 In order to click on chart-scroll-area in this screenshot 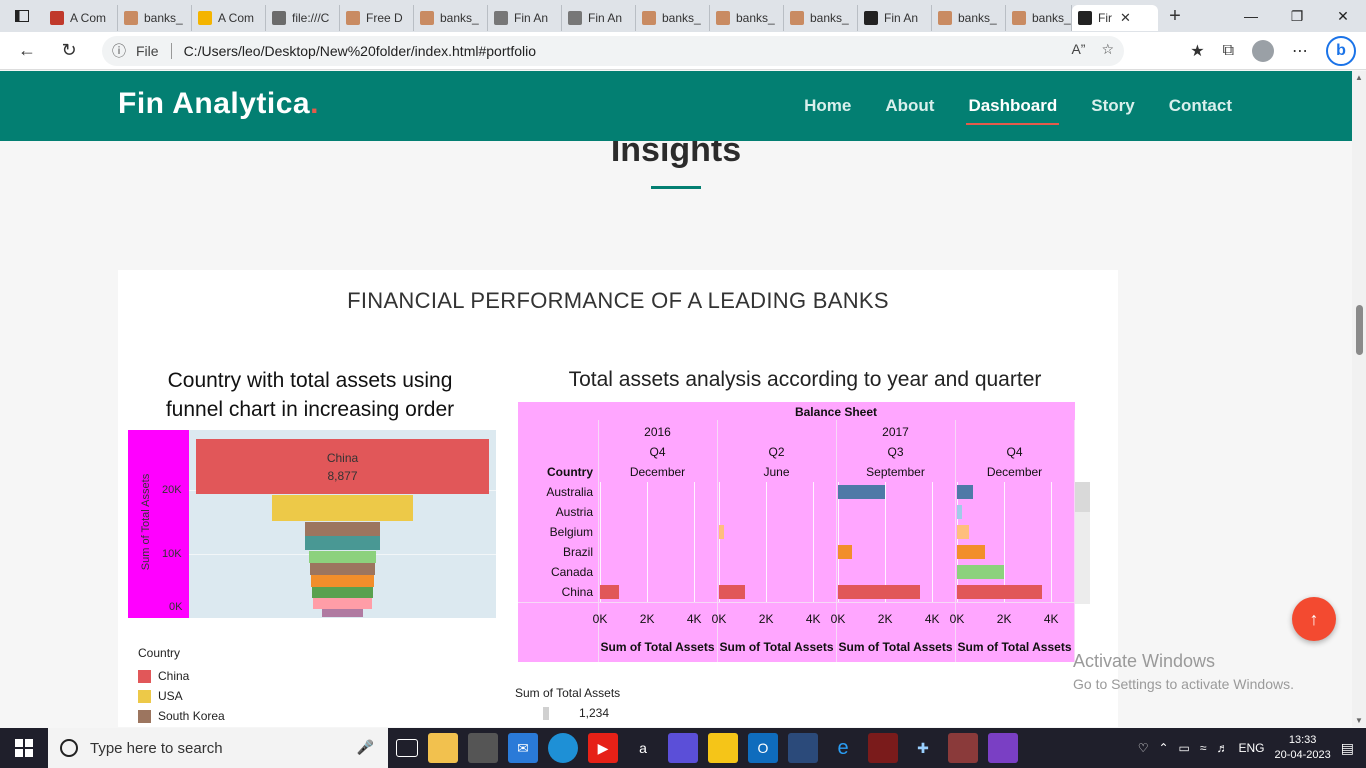, I will do `click(1082, 543)`.